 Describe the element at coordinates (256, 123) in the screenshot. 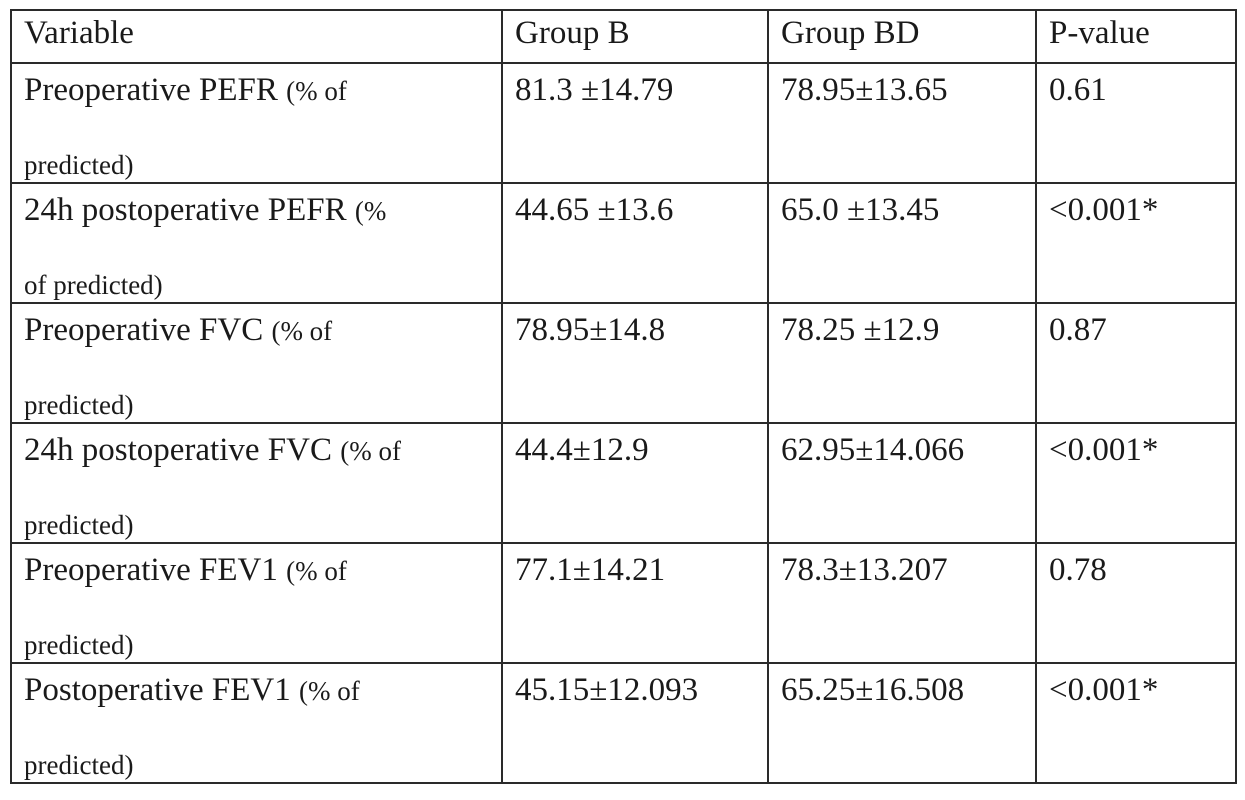

I see `variable-cell: Preoperative PEFR (% of predicted)` at that location.